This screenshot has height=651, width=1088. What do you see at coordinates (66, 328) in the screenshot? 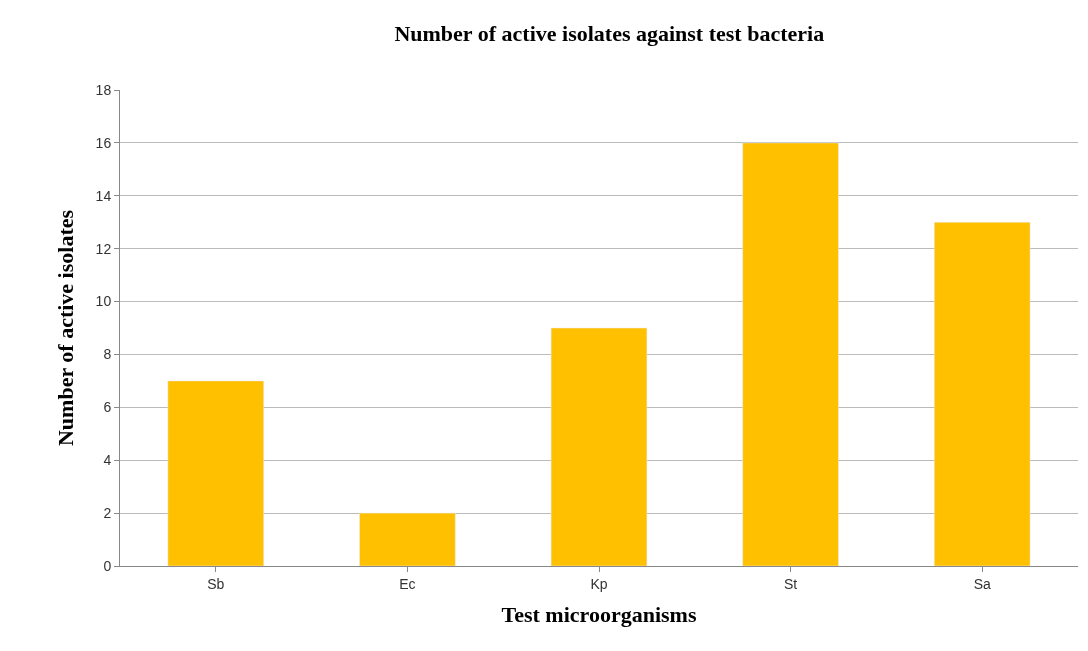
I see `y-axis-title: Number of active isolates` at bounding box center [66, 328].